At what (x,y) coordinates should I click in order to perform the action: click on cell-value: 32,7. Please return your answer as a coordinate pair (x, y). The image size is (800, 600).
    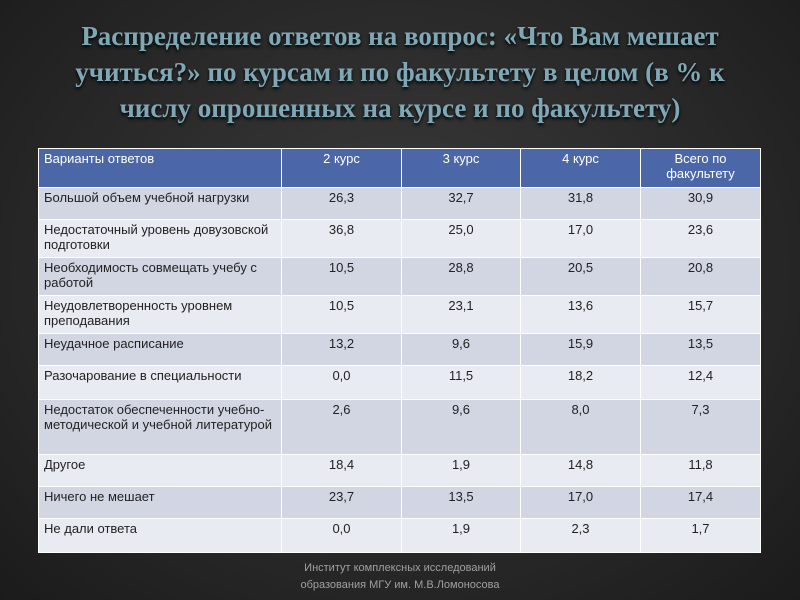
    Looking at the image, I should click on (461, 203).